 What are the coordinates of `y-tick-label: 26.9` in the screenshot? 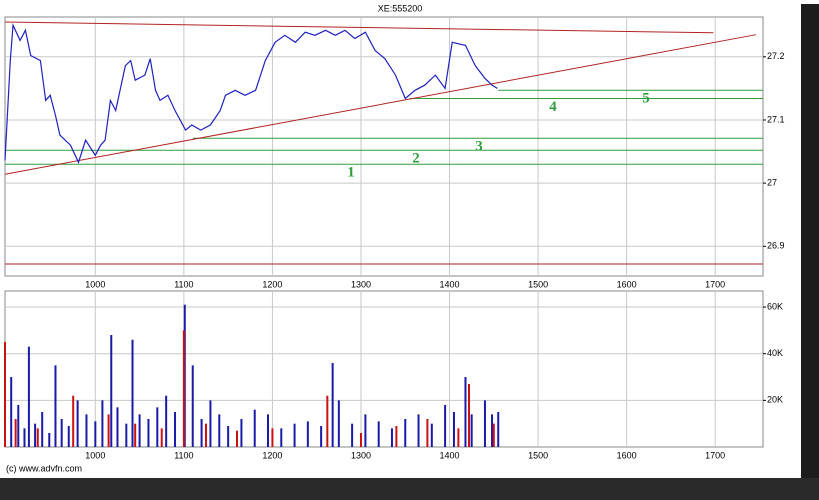 It's located at (776, 246).